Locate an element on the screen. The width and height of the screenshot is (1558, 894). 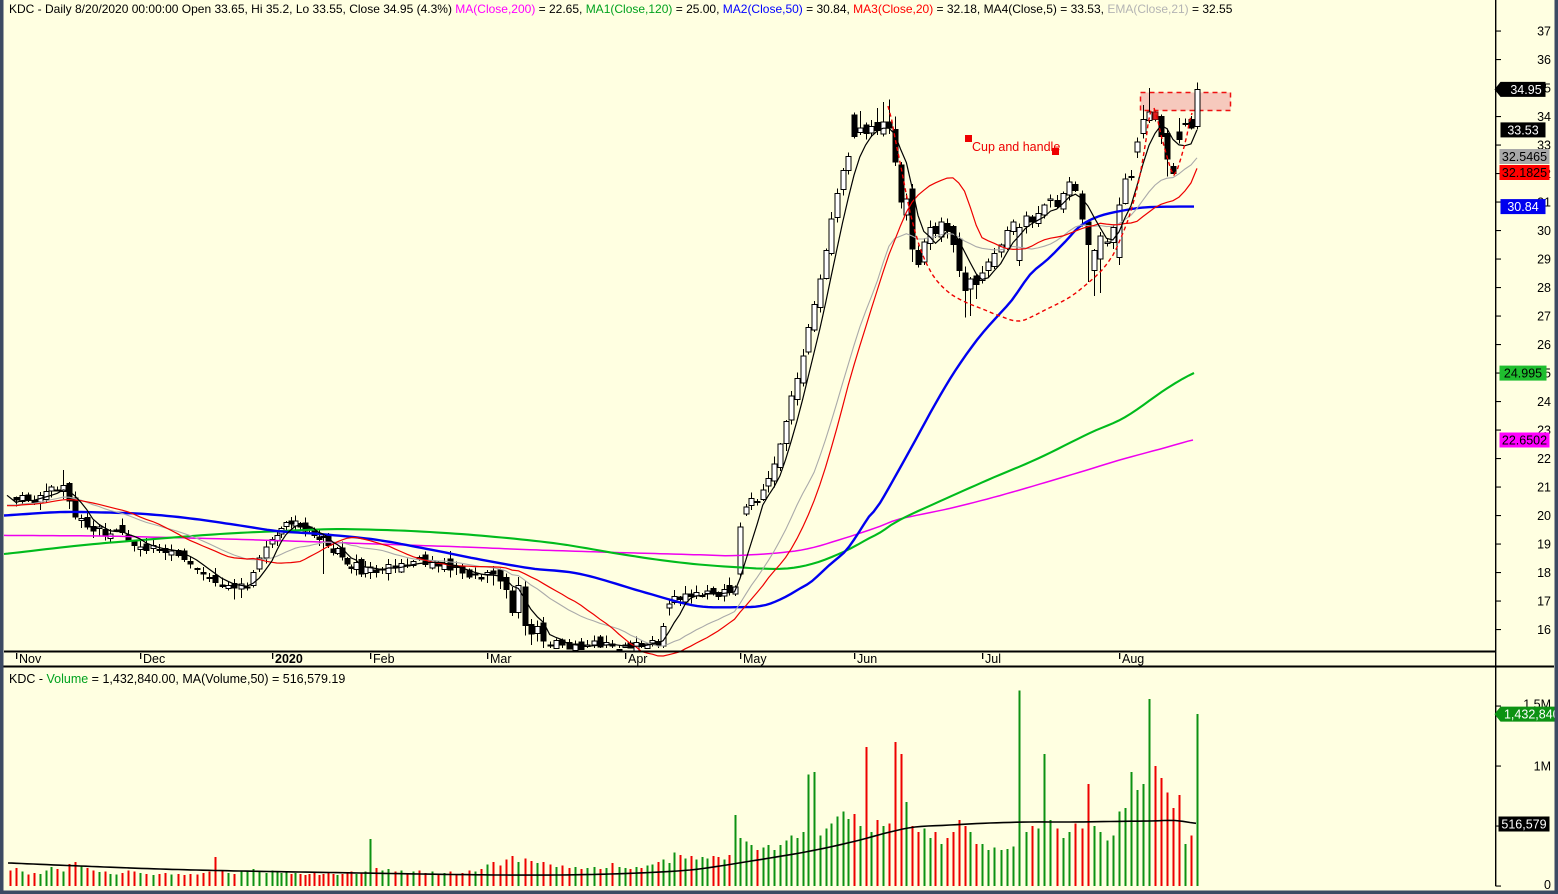
svg-text: Jul is located at coordinates (993, 659).